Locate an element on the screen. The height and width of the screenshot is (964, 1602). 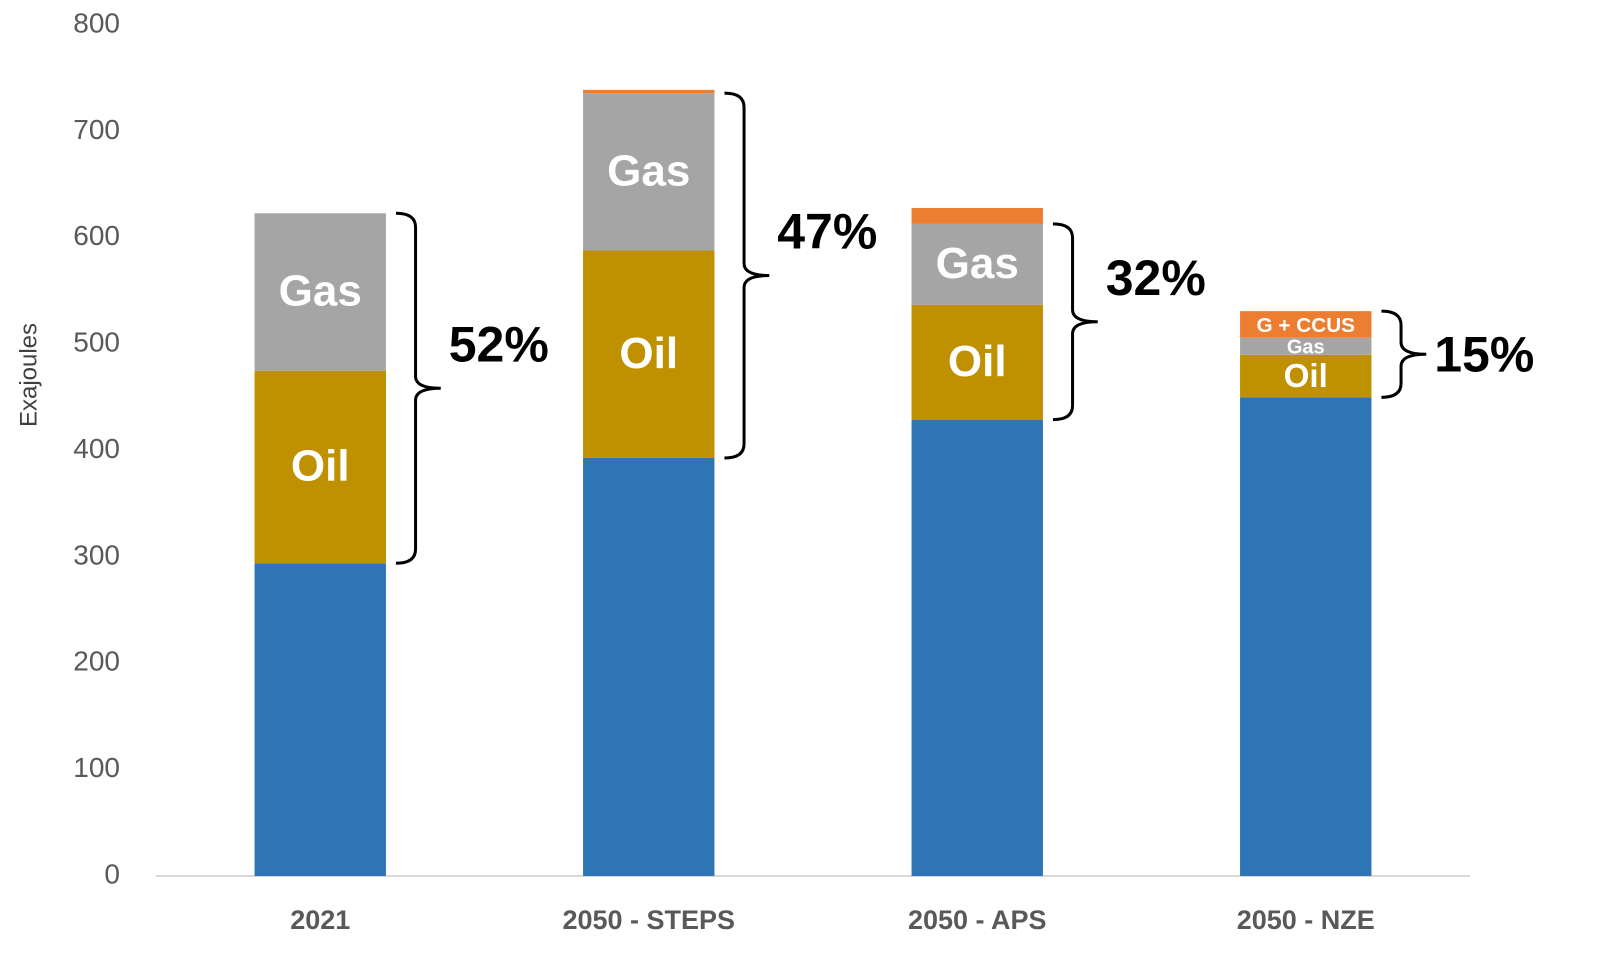
x-tick-label: 2050 - NZE is located at coordinates (1306, 920).